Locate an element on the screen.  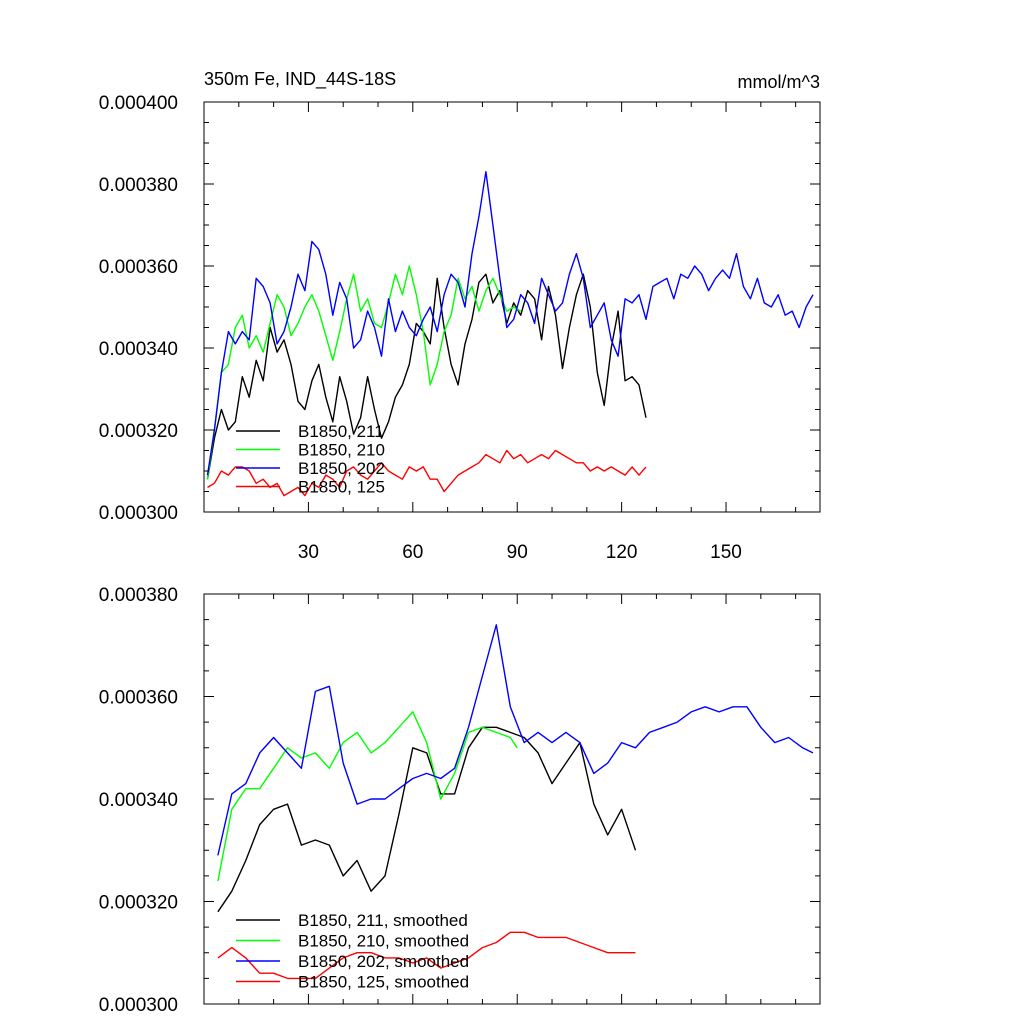
series-line-b1850-211-smoothed is located at coordinates (427, 819).